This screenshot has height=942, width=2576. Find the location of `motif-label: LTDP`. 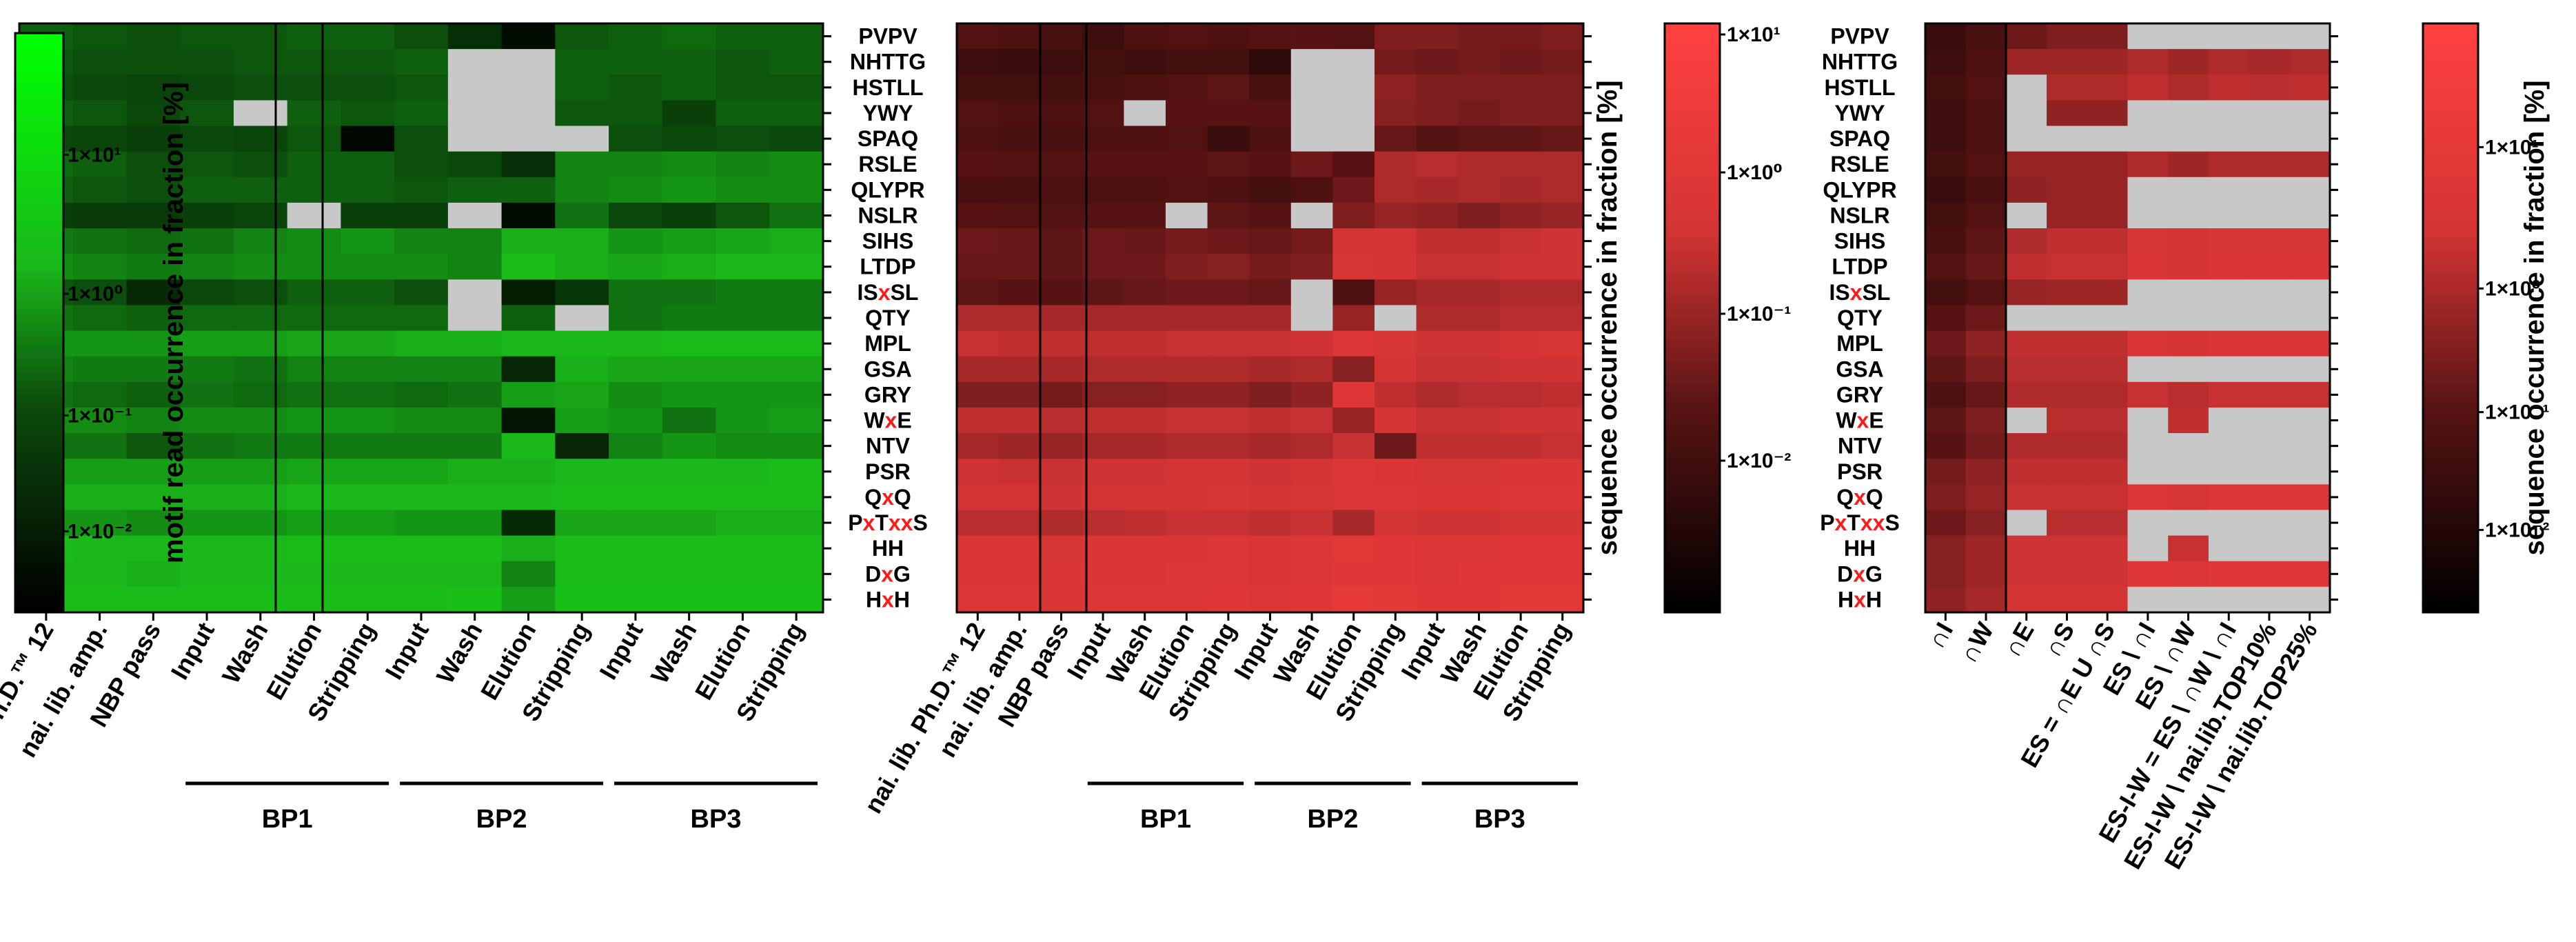

motif-label: LTDP is located at coordinates (887, 266).